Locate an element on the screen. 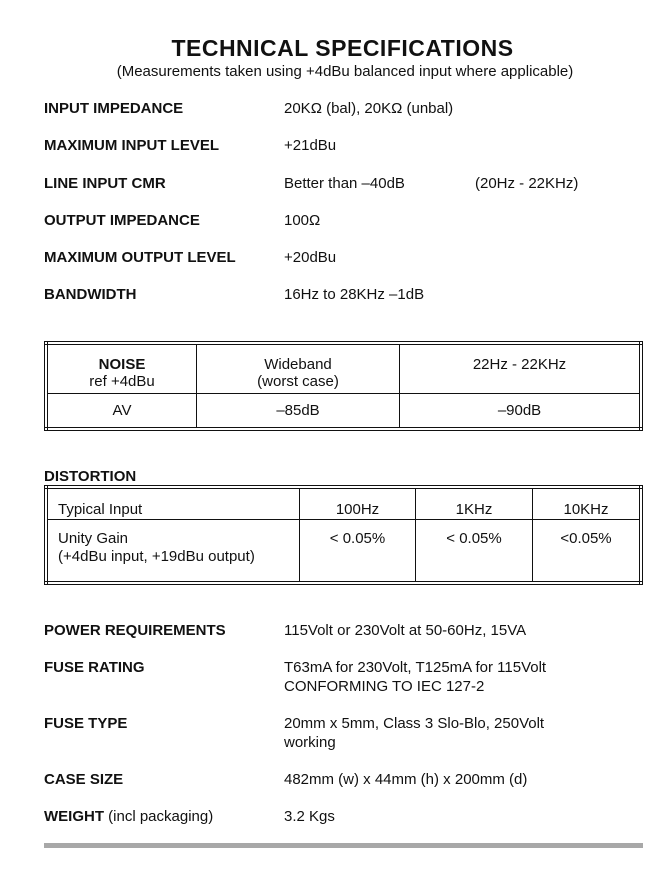  spec-label: BANDWIDTH is located at coordinates (90, 294).